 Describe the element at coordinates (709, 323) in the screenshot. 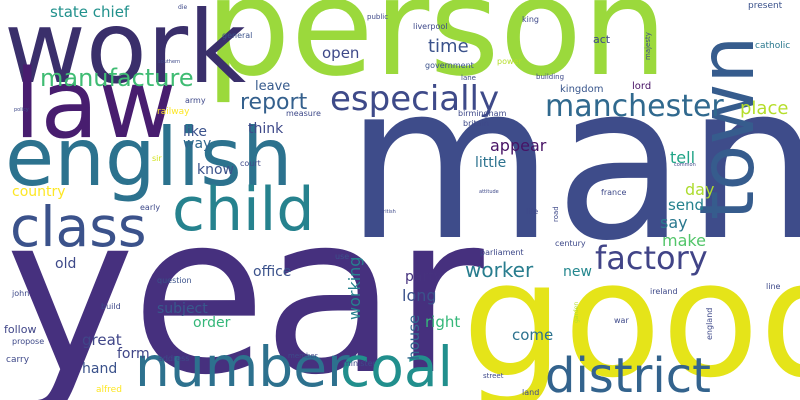

I see `word-england: england` at that location.